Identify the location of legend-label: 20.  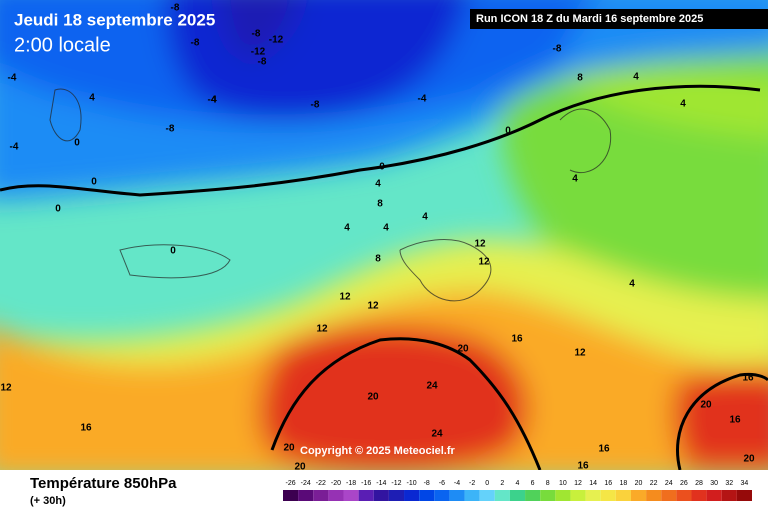
(639, 483).